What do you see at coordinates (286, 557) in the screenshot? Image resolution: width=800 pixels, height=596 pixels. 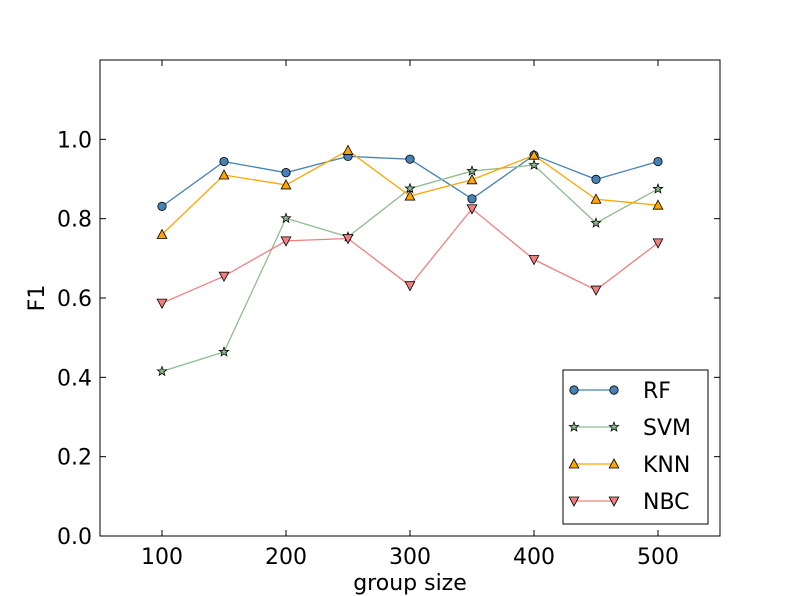 I see `x-tick-label: 200` at bounding box center [286, 557].